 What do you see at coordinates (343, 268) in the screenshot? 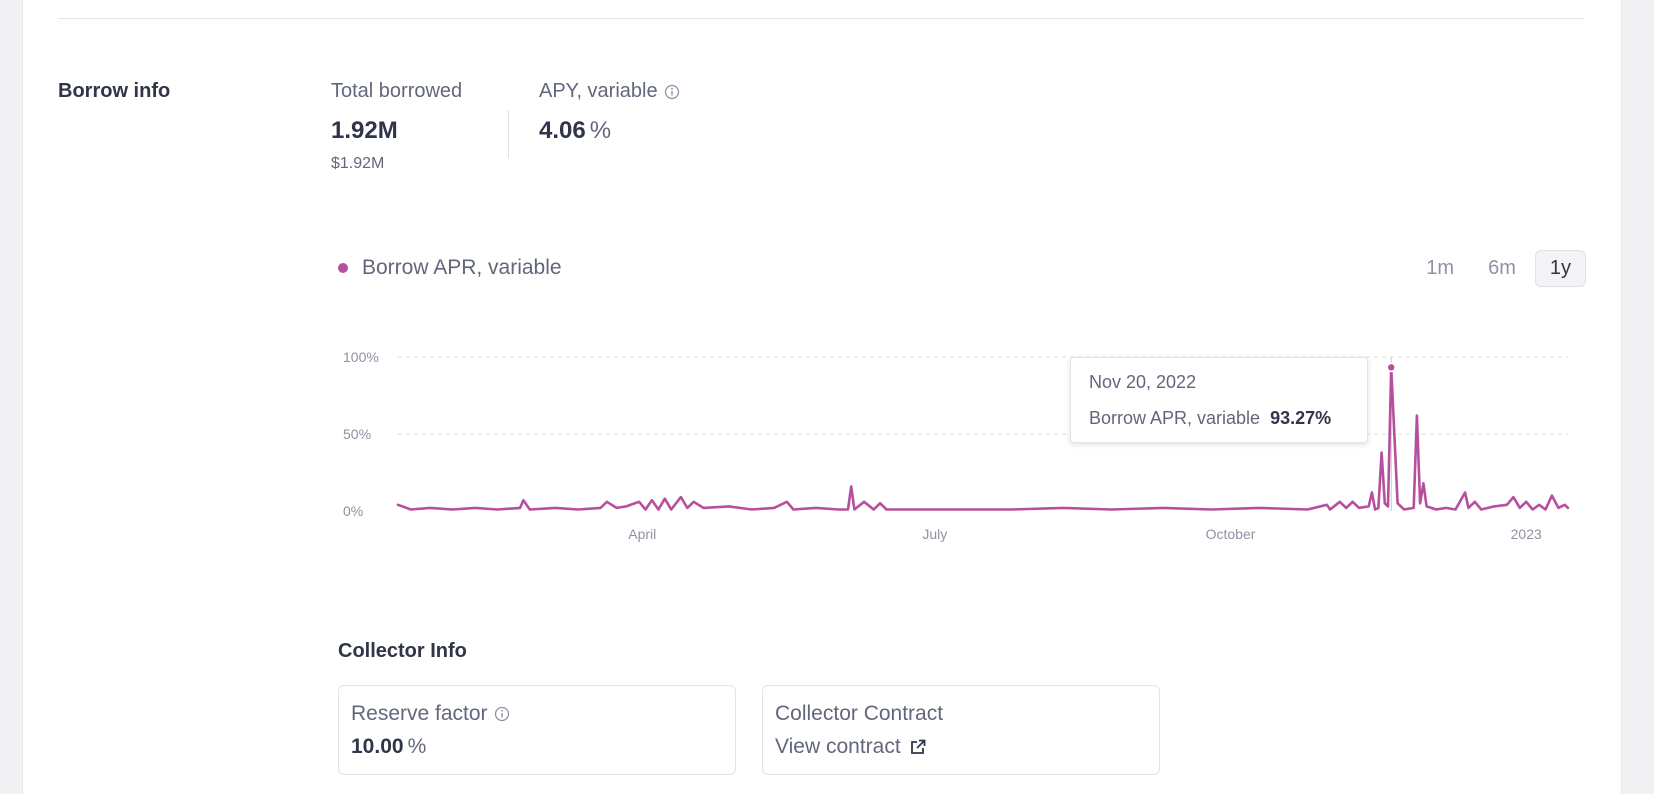
I see `legend-dot` at bounding box center [343, 268].